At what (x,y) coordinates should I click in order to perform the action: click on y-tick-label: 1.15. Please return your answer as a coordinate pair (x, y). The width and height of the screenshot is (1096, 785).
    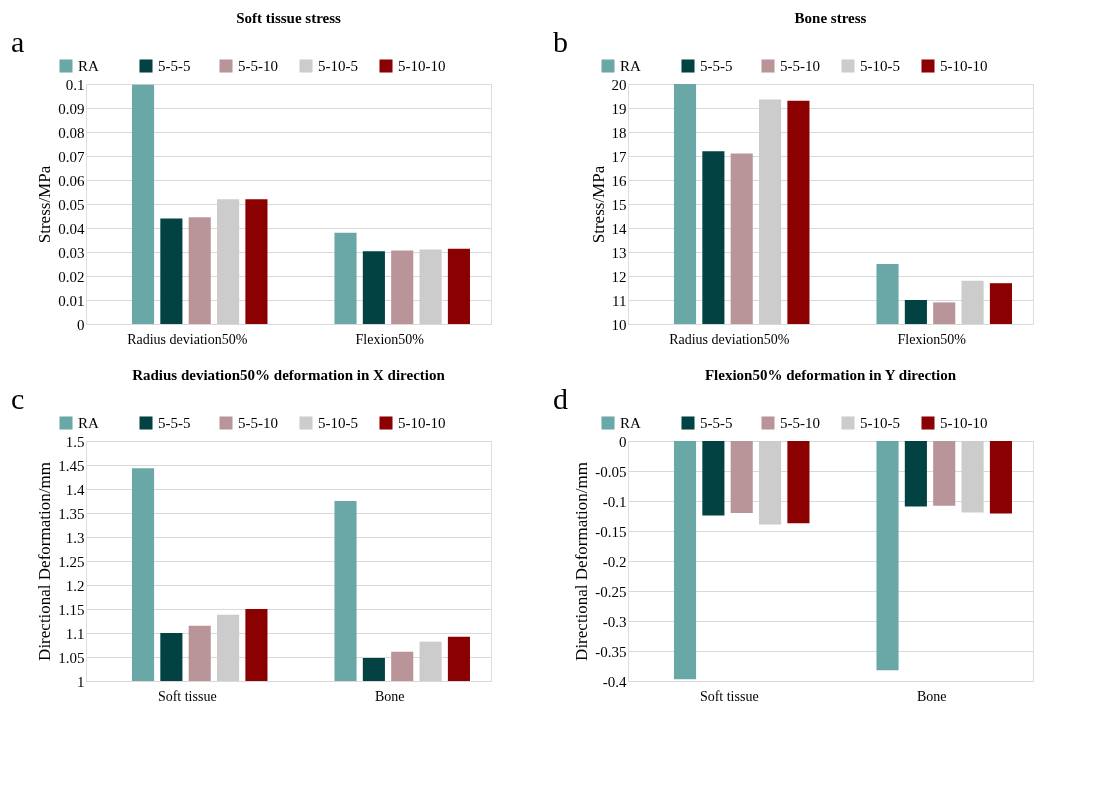
    Looking at the image, I should click on (71, 609).